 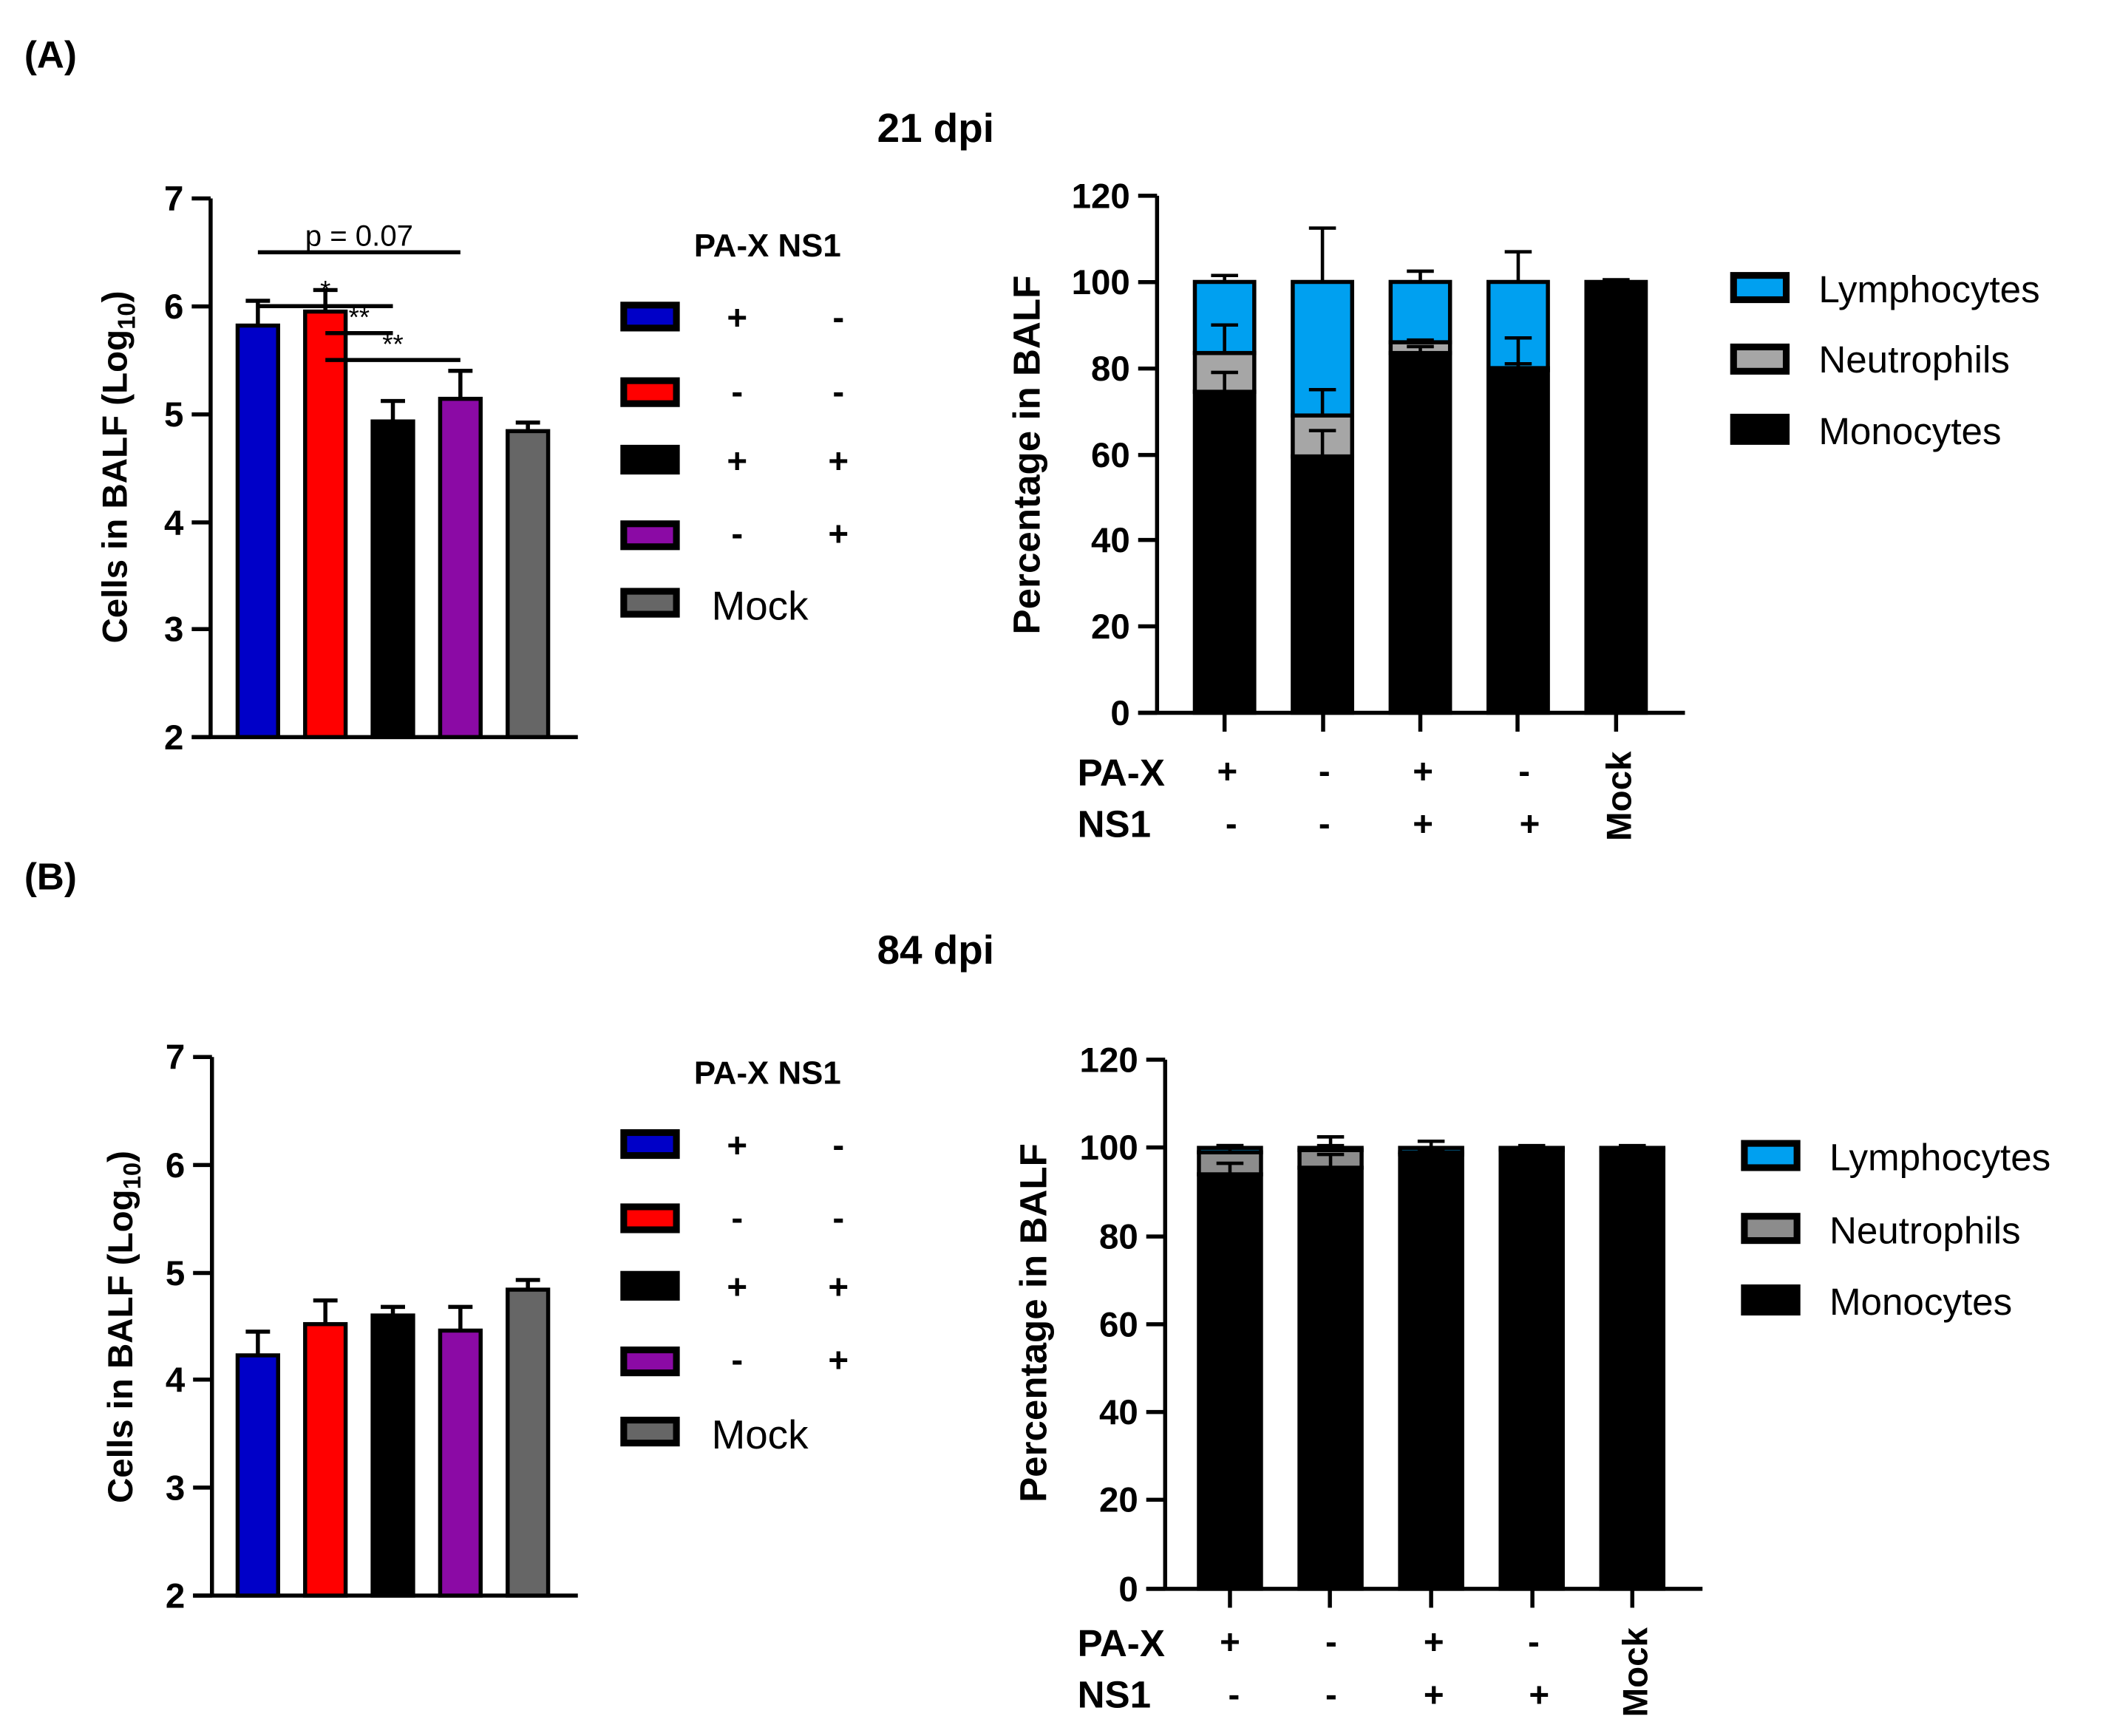 I want to click on y-tick-label: 40, so click(x=1118, y=1412).